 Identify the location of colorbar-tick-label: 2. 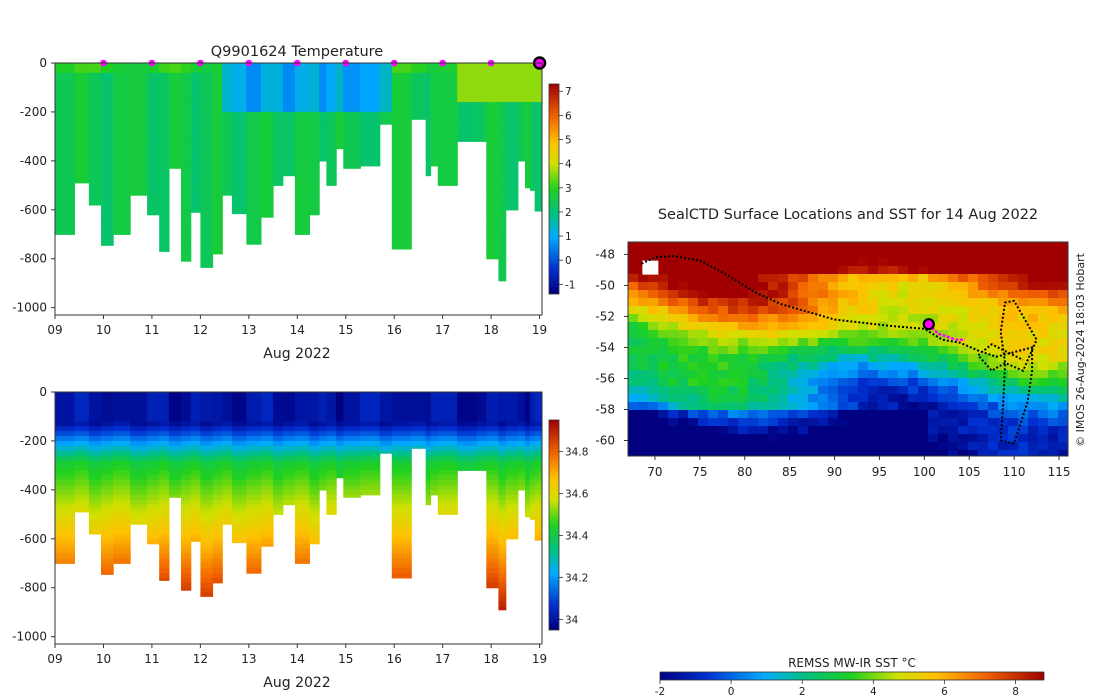
(802, 692).